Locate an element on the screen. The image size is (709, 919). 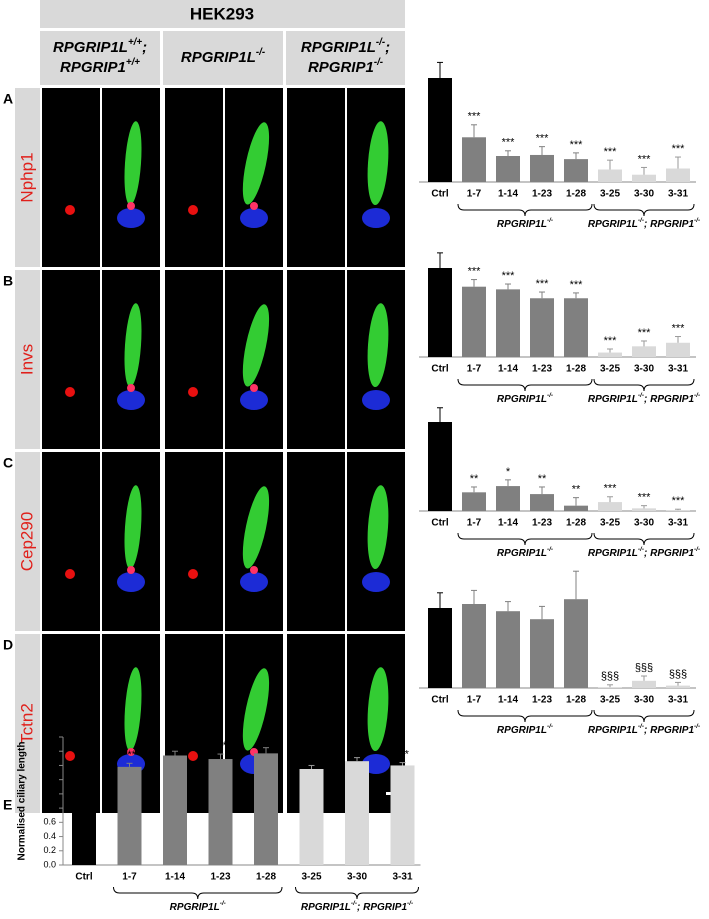
y-tick-label: 1.6 is located at coordinates (49, 751).